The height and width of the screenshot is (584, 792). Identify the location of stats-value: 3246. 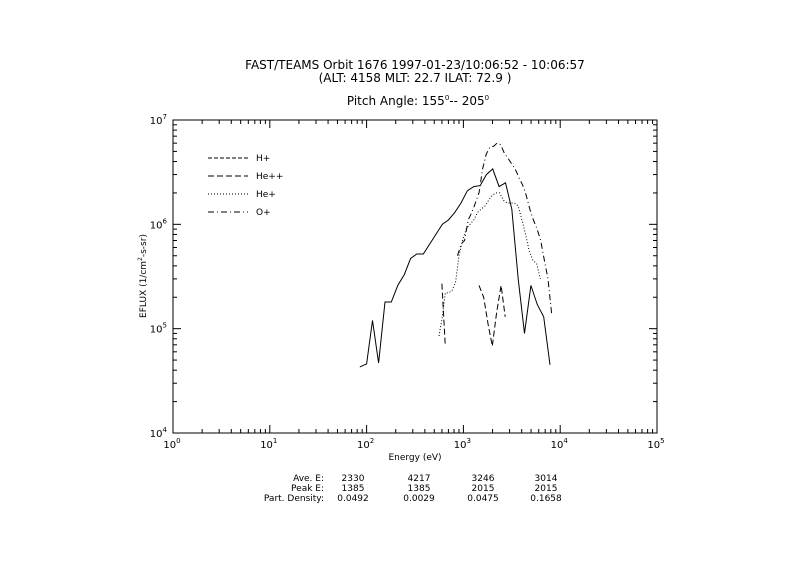
(483, 479).